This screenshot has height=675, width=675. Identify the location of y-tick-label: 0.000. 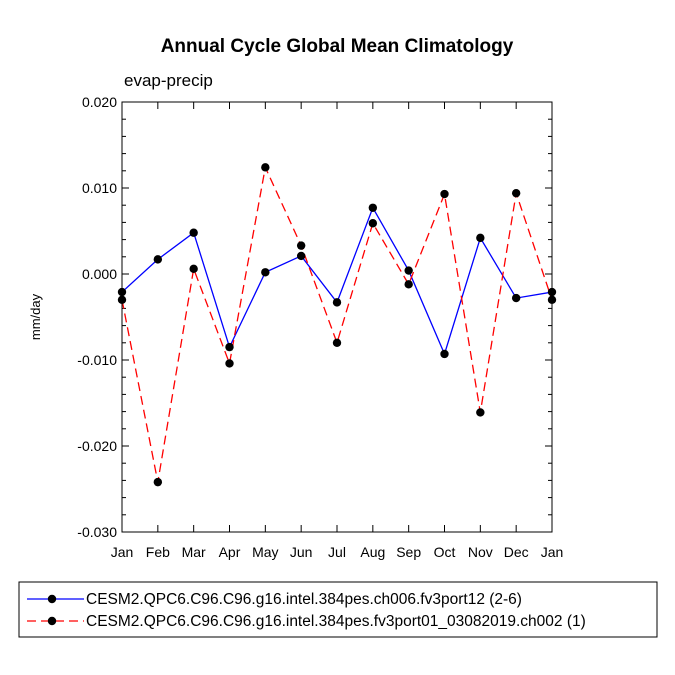
(99, 274).